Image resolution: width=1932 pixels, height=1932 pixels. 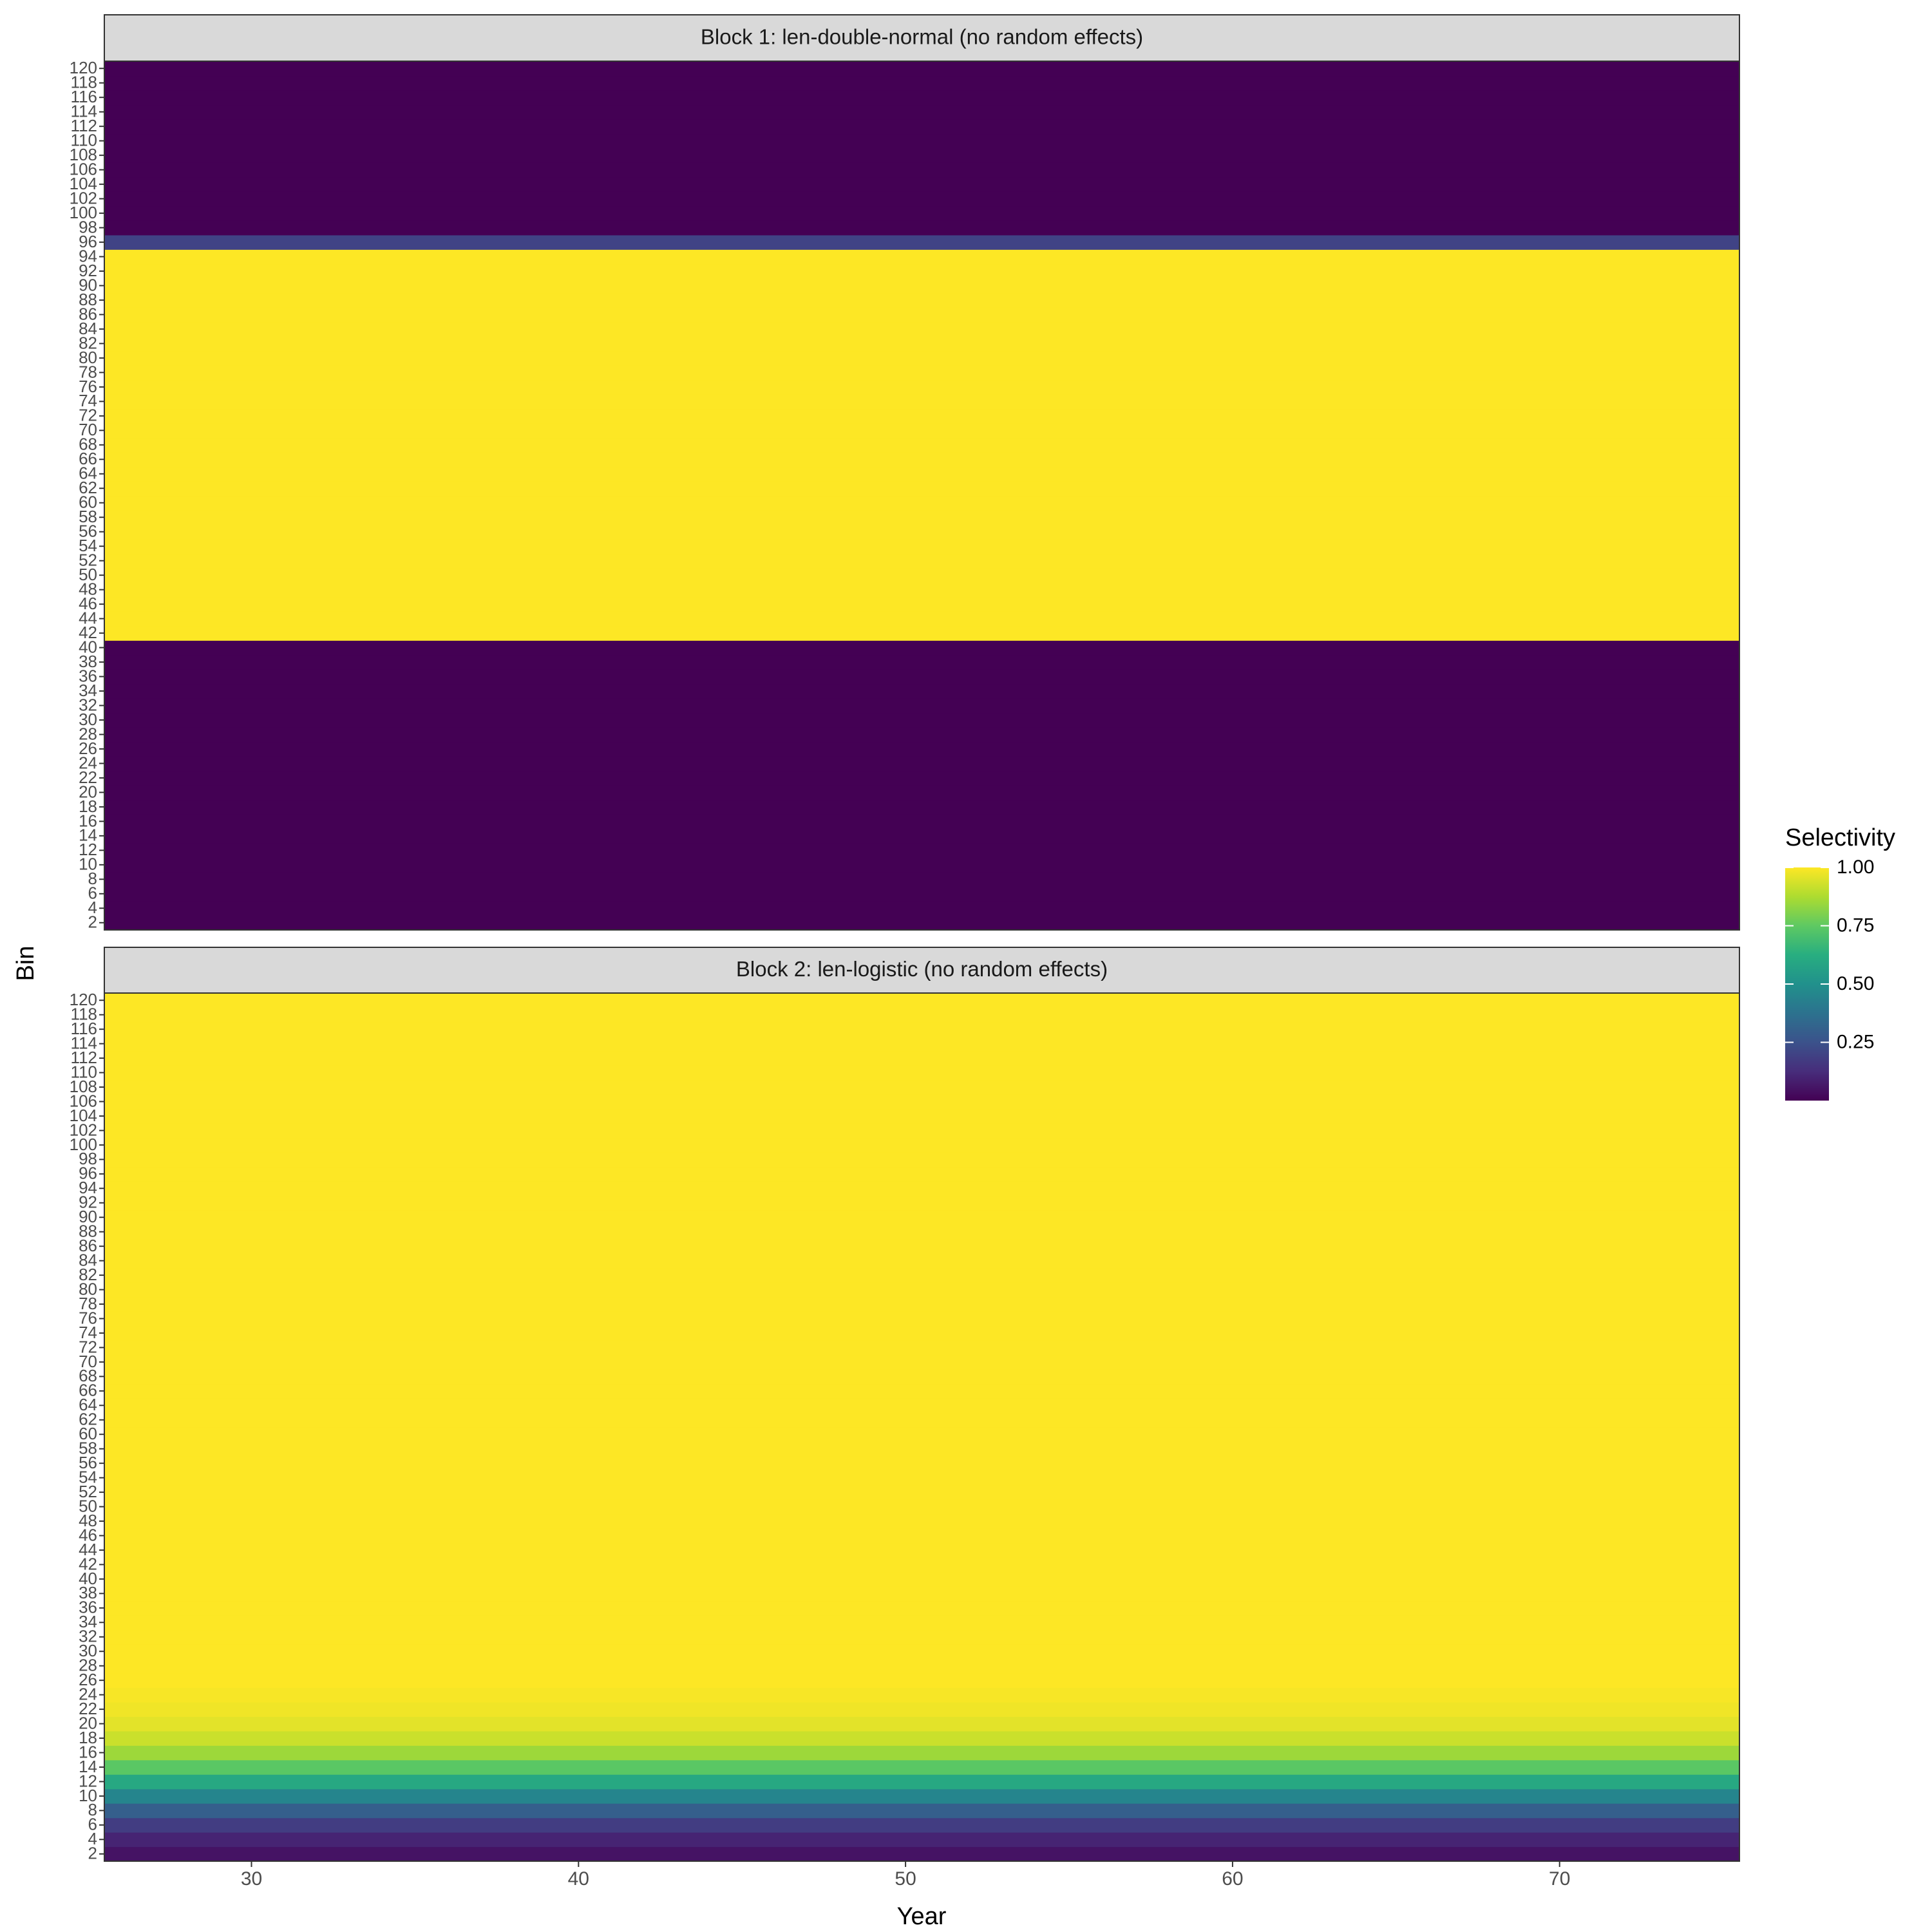 What do you see at coordinates (88, 1564) in the screenshot?
I see `y-tick-label: 42` at bounding box center [88, 1564].